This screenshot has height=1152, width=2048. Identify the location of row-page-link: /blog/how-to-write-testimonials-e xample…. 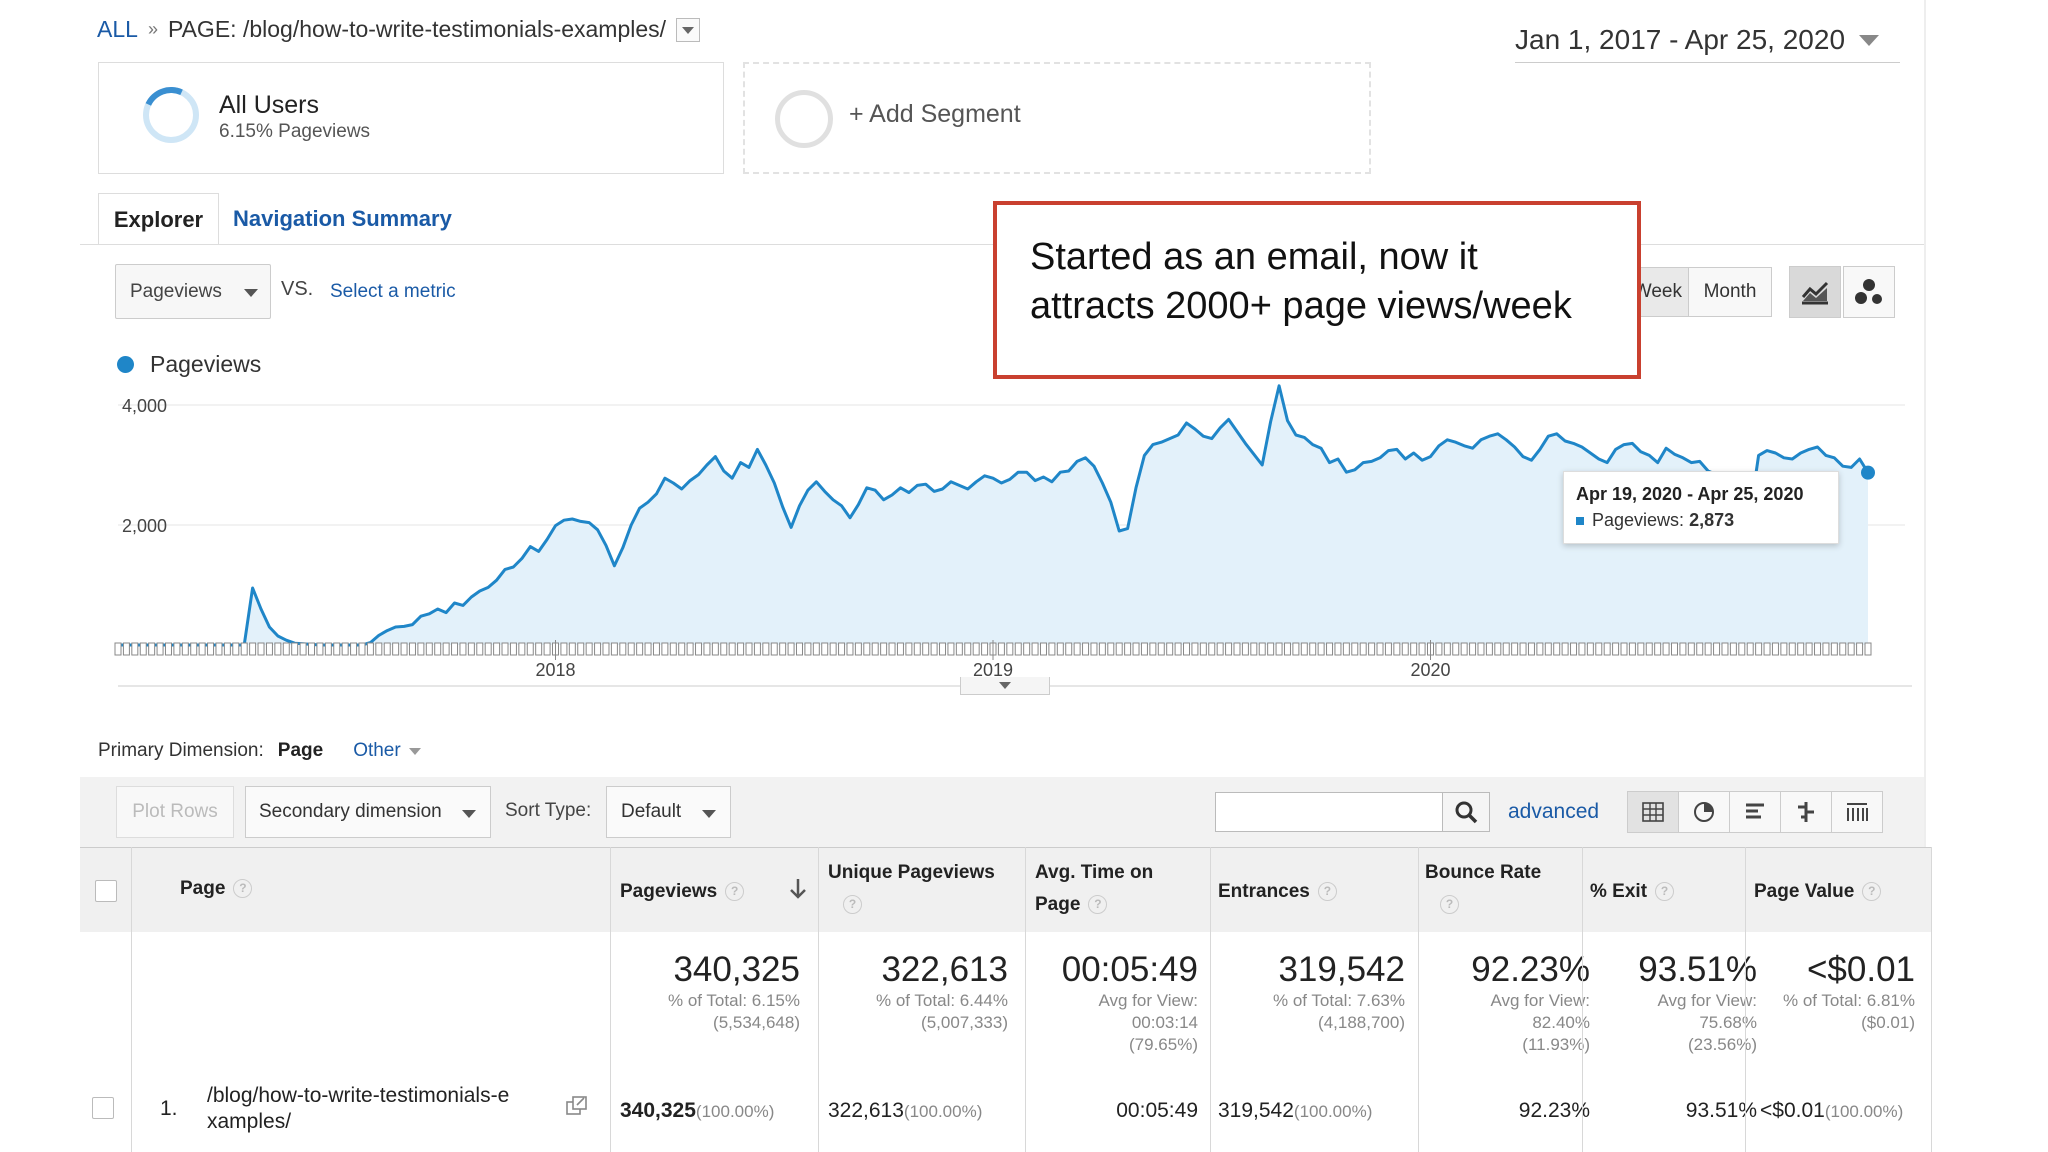
(358, 1109).